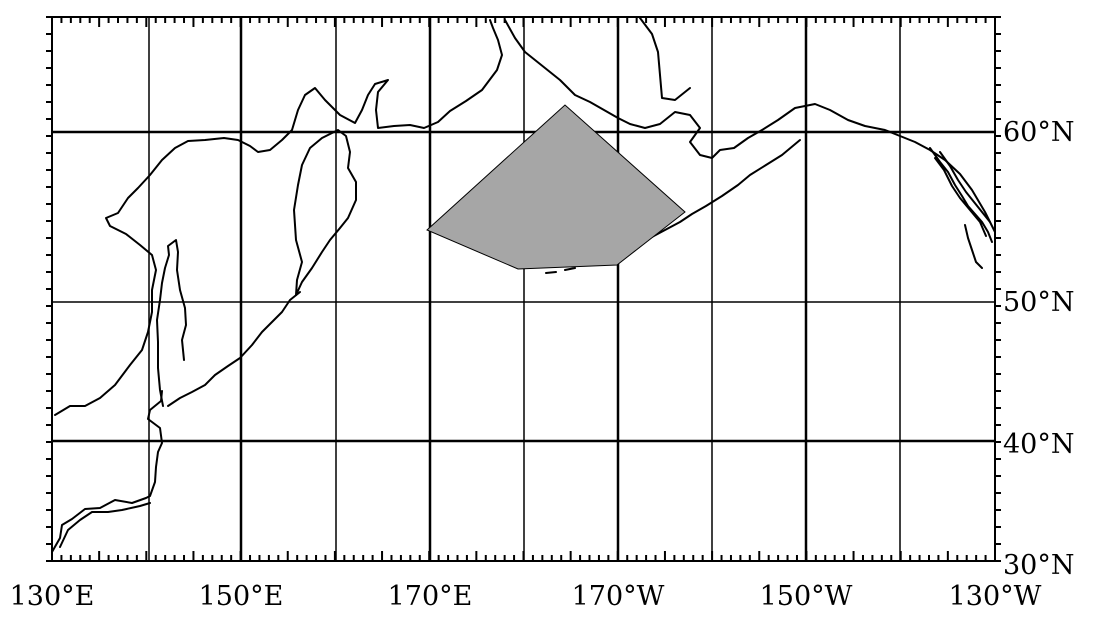 Image resolution: width=1103 pixels, height=617 pixels. I want to click on coastline-kamchatka, so click(325, 212).